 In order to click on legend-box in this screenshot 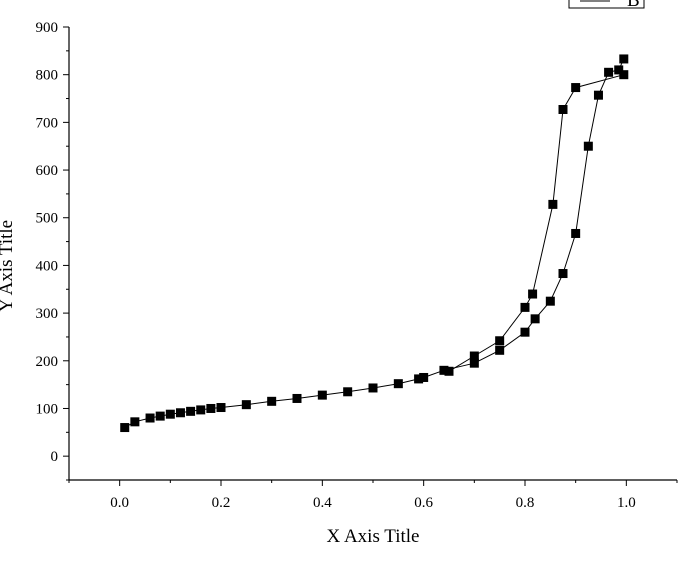, I will do `click(606, 4)`.